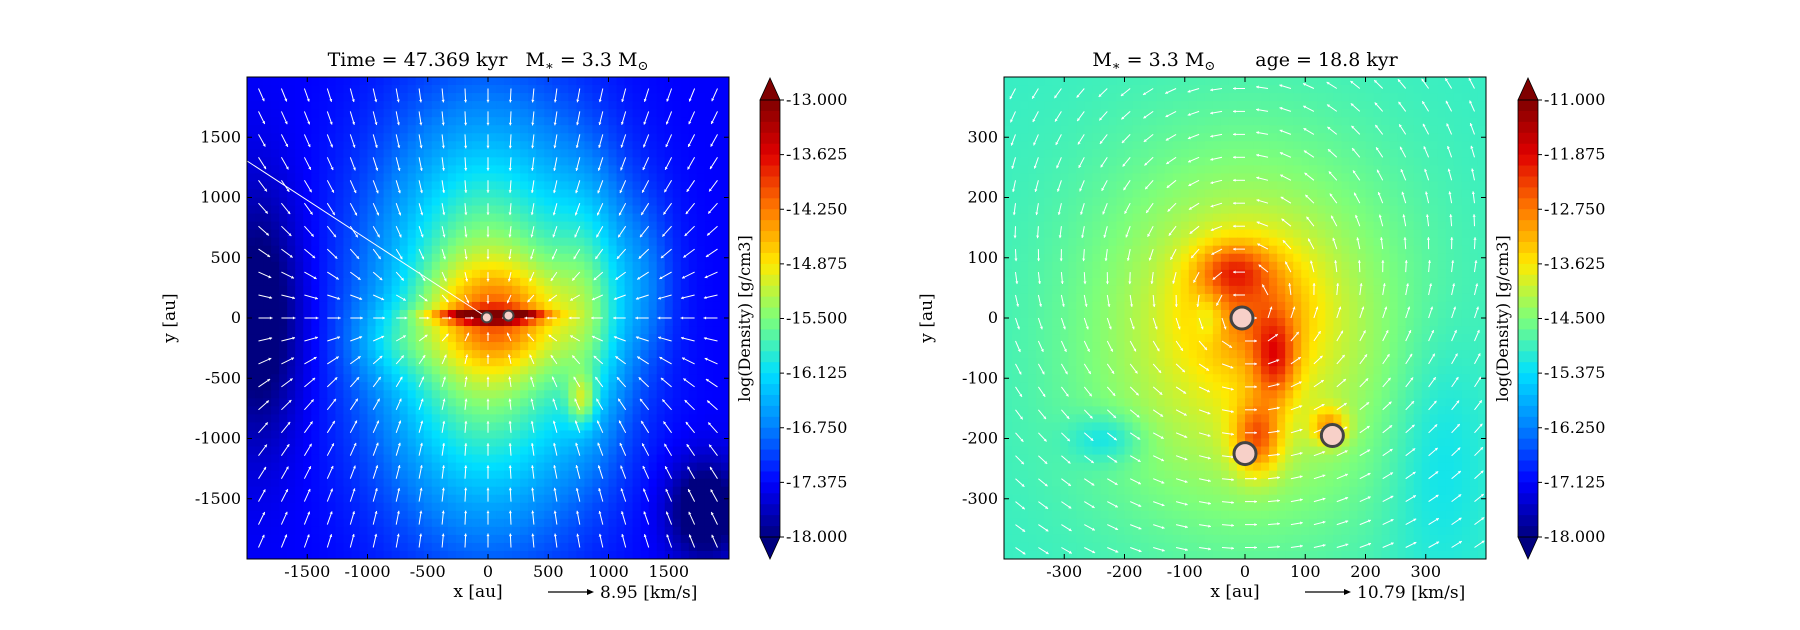 The height and width of the screenshot is (630, 1800). I want to click on y-axis-label: y [au], so click(927, 318).